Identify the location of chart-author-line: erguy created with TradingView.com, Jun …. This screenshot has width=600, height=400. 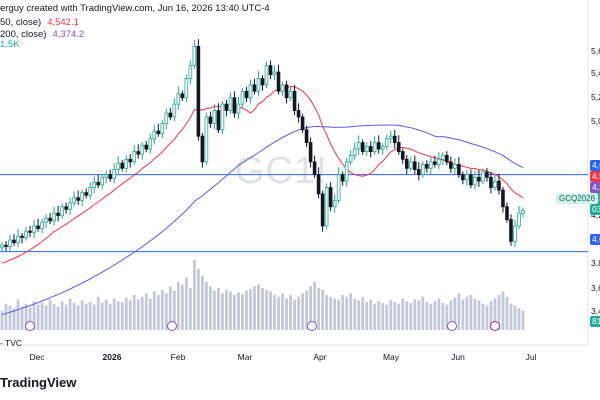
(135, 8).